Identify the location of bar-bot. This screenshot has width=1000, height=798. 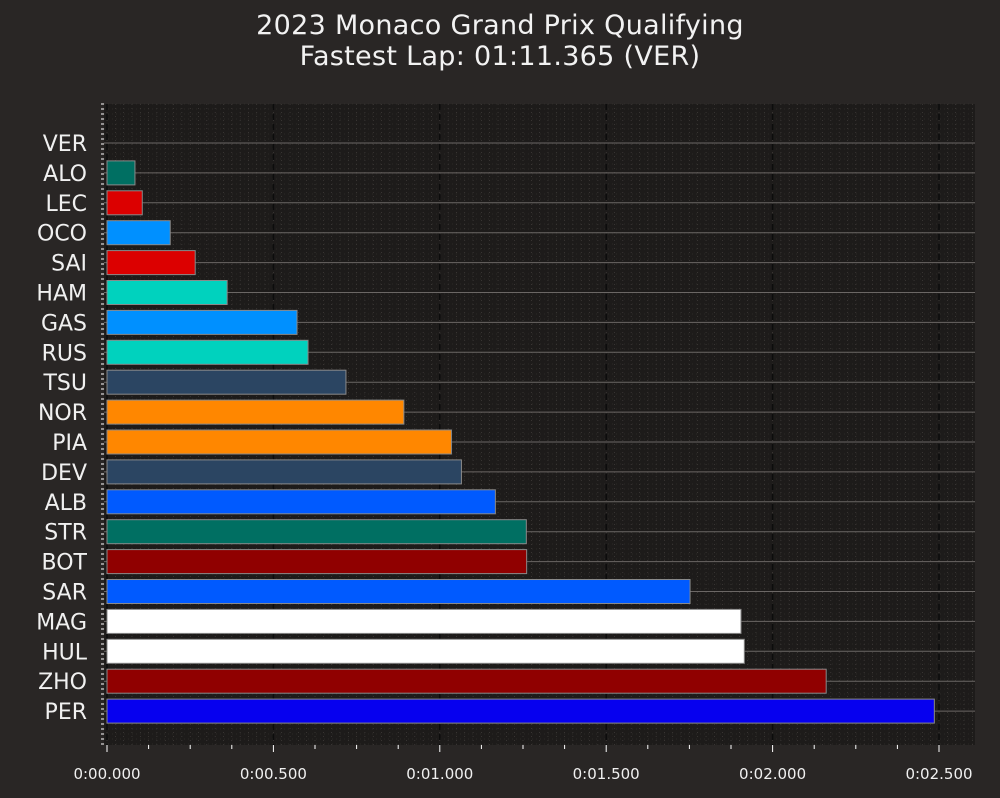
(317, 562).